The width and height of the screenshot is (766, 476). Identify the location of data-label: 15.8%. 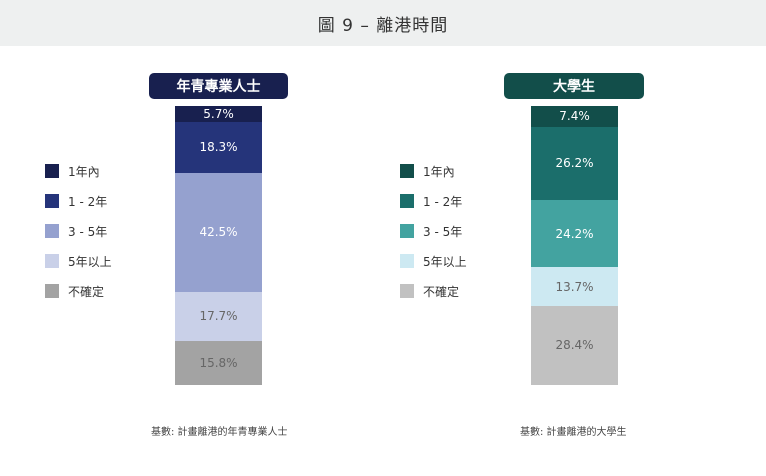
(218, 362).